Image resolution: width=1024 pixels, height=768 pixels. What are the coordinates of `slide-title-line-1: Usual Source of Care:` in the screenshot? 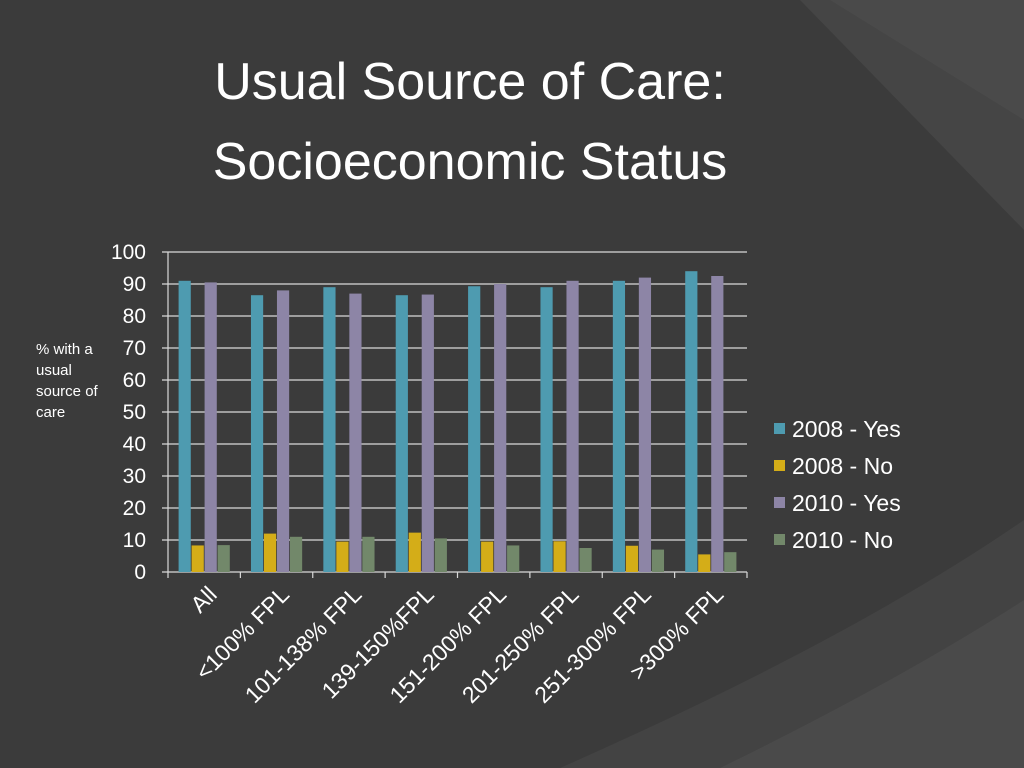 It's located at (470, 82).